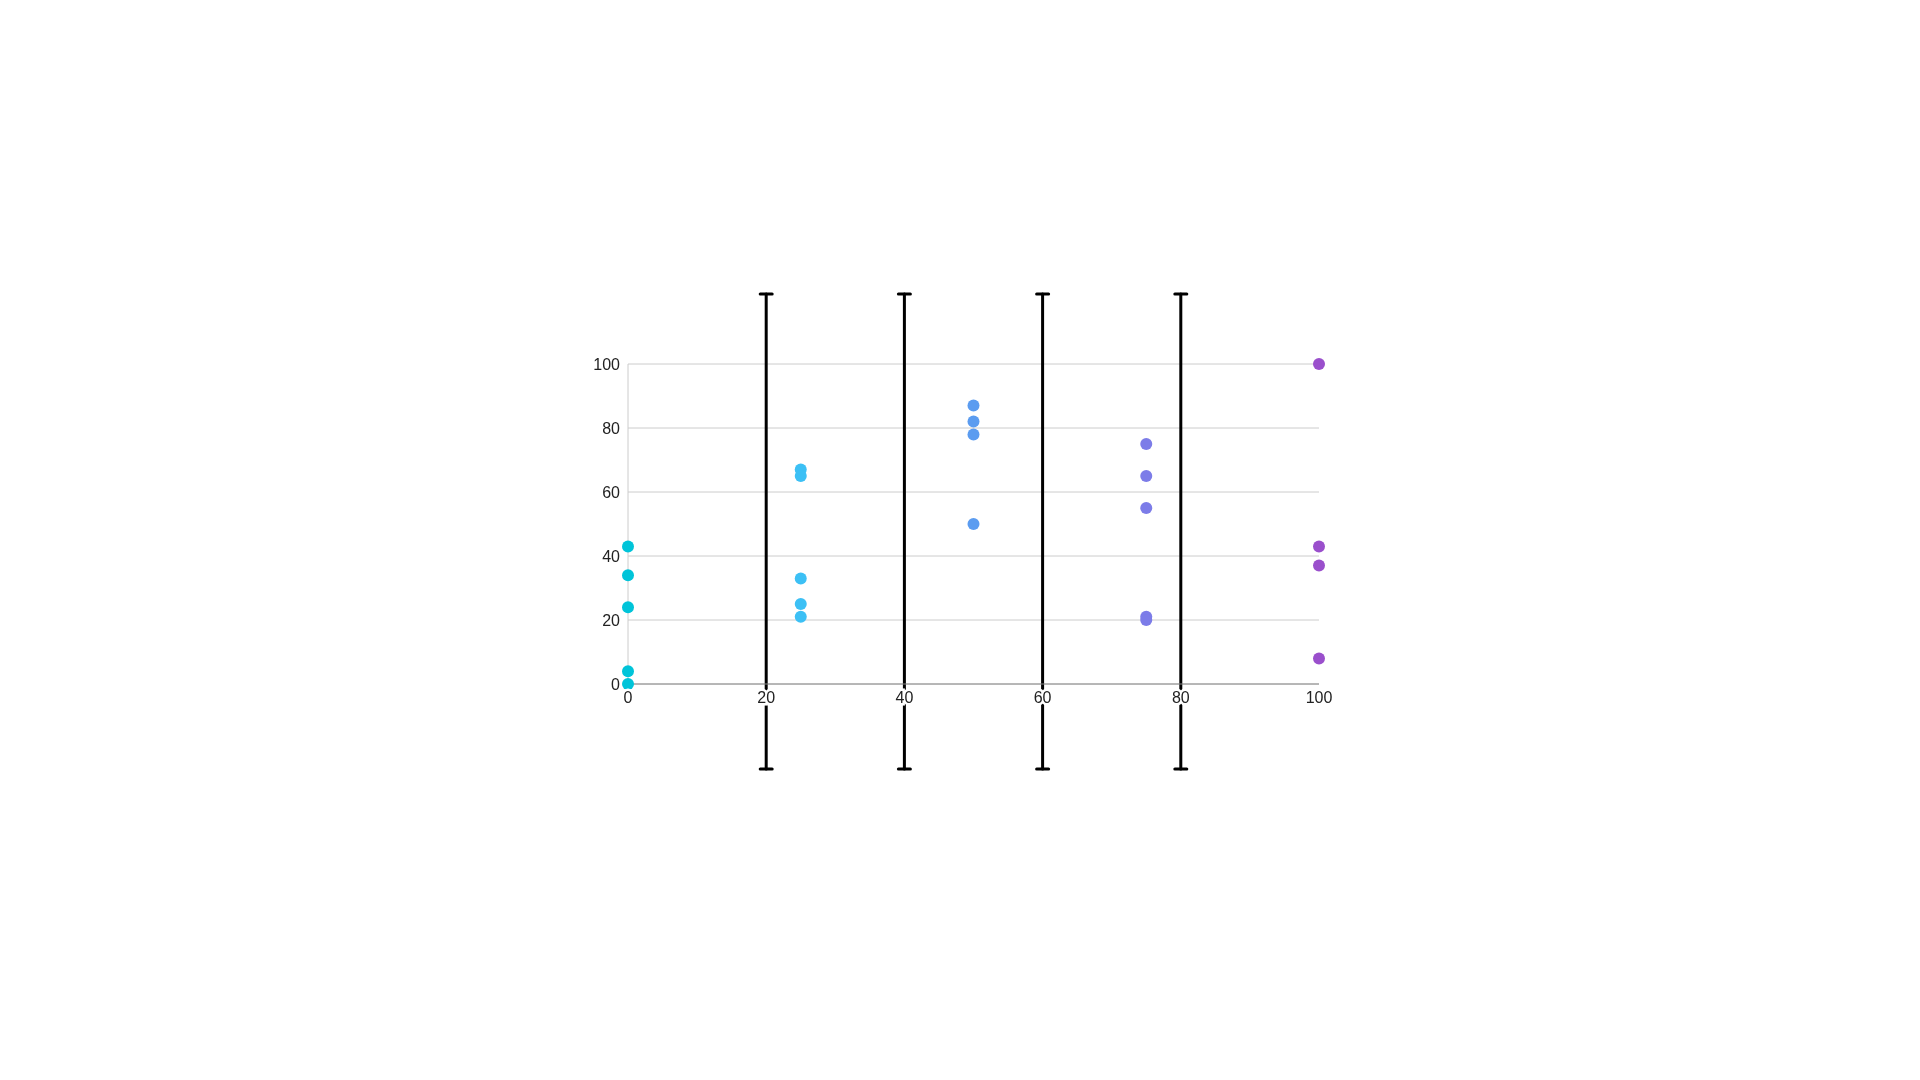 The width and height of the screenshot is (1920, 1080). What do you see at coordinates (1319, 698) in the screenshot?
I see `x-tick-label: 100` at bounding box center [1319, 698].